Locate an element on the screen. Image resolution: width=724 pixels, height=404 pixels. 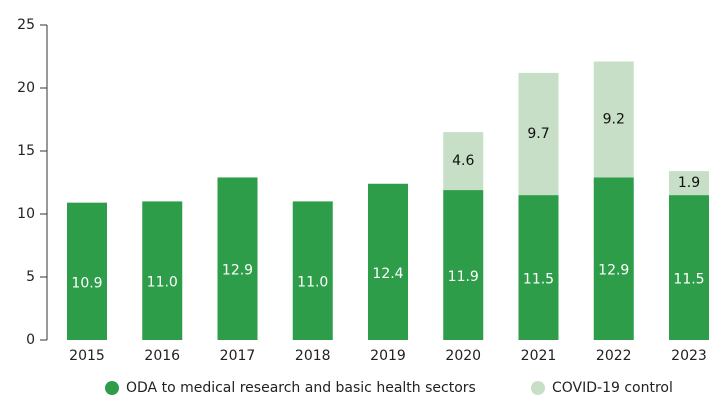
x-tick-label: 2021 is located at coordinates (539, 356).